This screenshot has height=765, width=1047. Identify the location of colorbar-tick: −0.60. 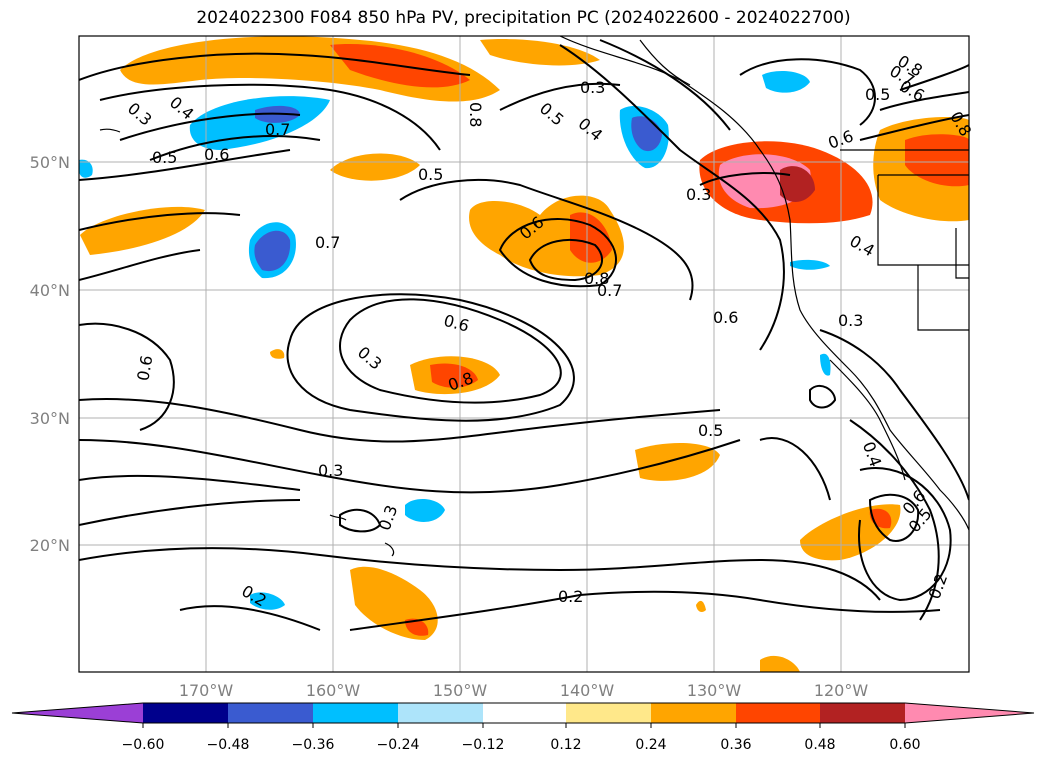
(143, 745).